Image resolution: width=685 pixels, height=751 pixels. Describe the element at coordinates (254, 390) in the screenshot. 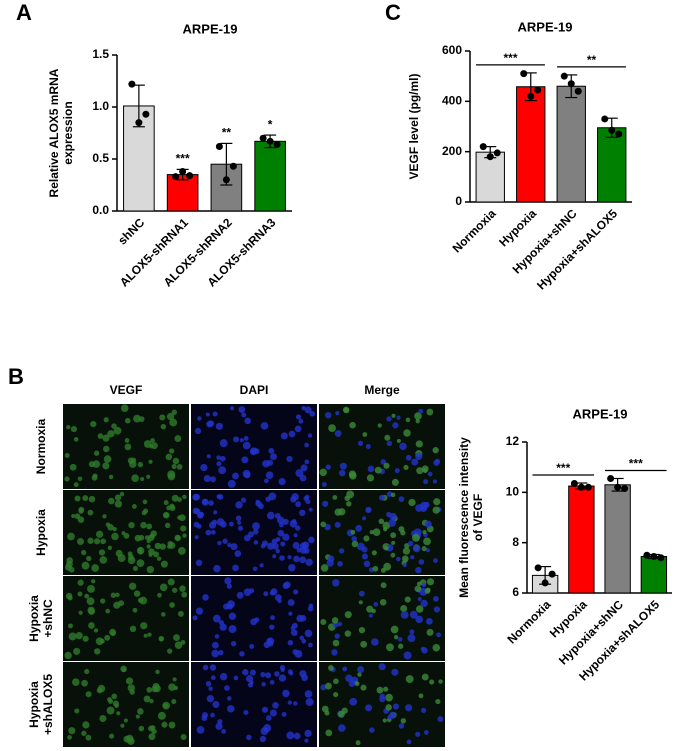

I see `column-header: DAPI` at that location.